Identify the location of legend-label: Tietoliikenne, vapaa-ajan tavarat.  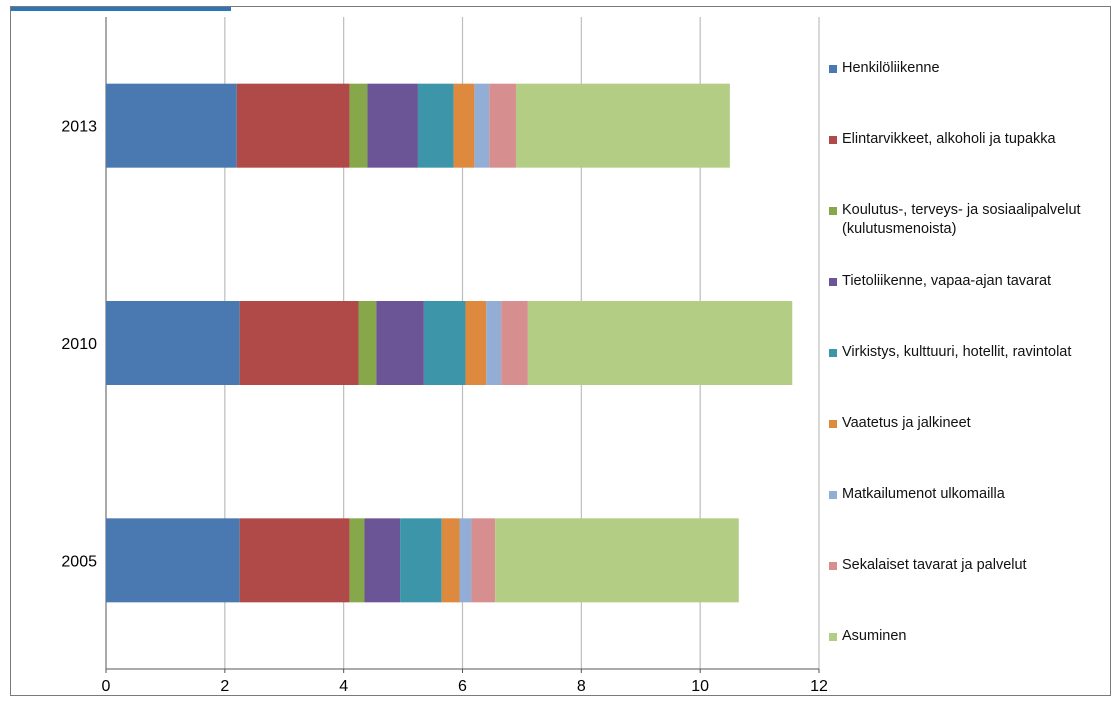
(947, 281).